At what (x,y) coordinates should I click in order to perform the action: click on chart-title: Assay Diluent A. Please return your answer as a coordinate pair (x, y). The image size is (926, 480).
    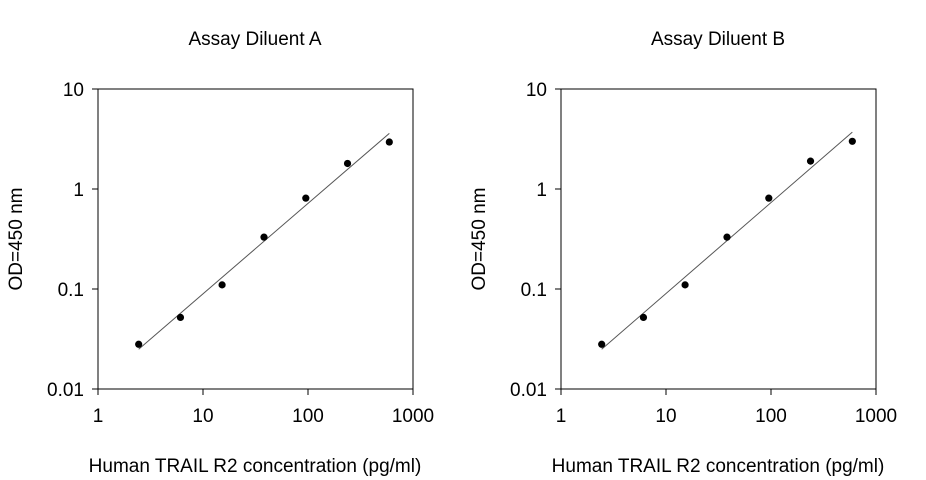
    Looking at the image, I should click on (254, 39).